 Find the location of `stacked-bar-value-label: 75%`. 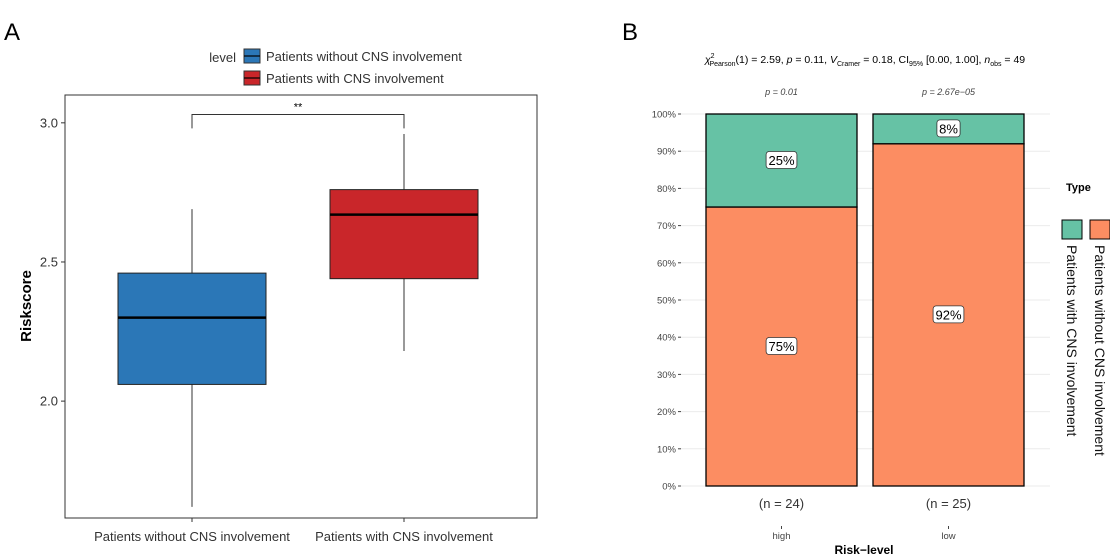

stacked-bar-value-label: 75% is located at coordinates (781, 346).